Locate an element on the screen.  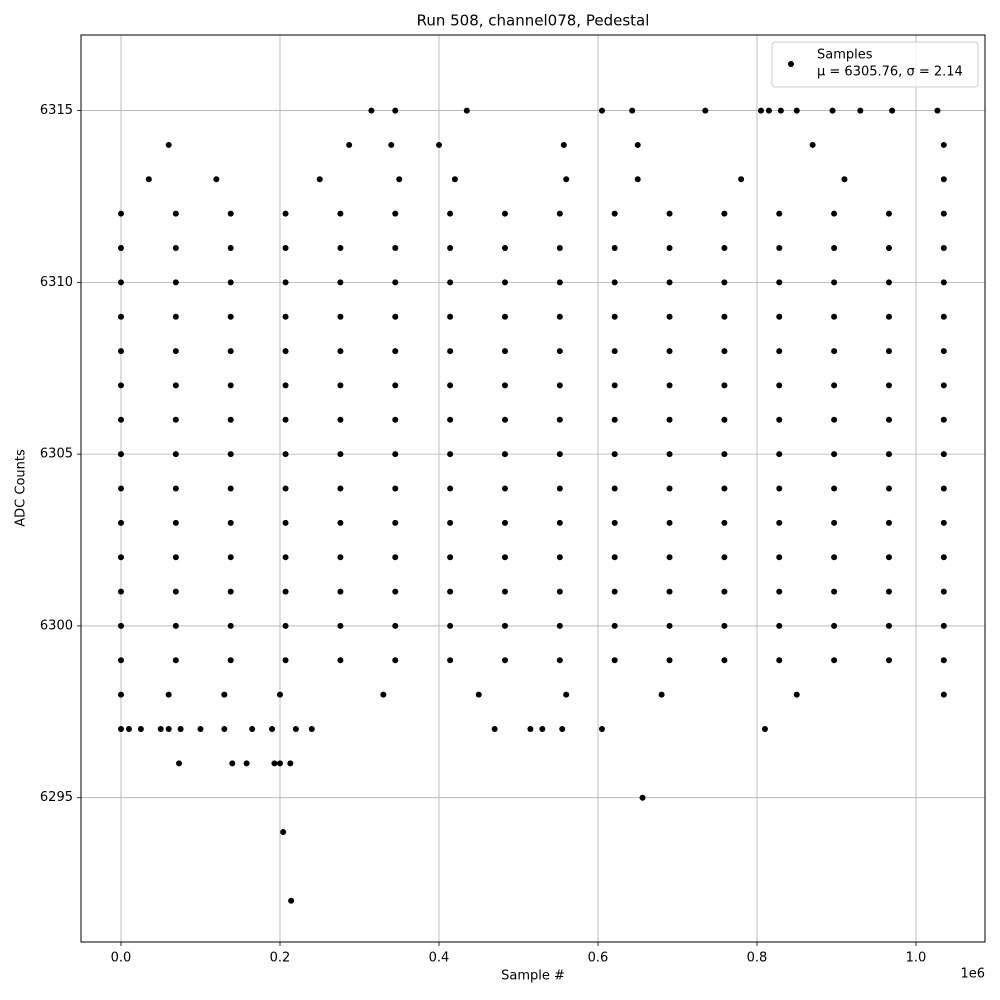
y-tick-label: 6300 is located at coordinates (56, 625).